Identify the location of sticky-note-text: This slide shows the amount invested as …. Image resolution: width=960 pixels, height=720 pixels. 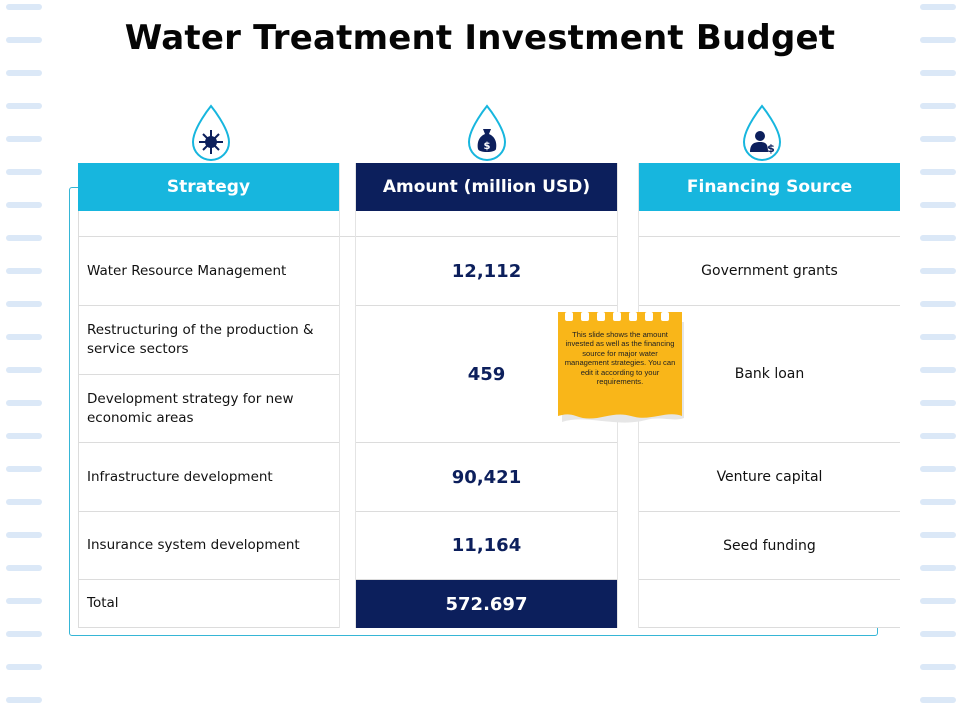
(620, 358).